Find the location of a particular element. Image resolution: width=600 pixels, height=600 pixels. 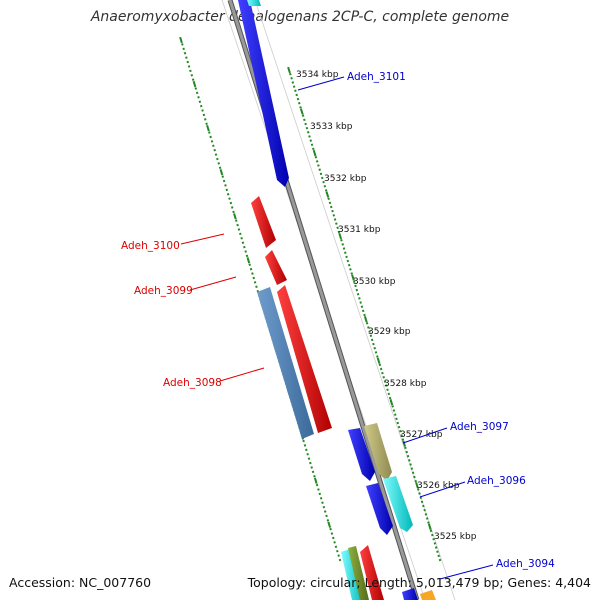

gene-adeh-3098-red is located at coordinates (304, 359).